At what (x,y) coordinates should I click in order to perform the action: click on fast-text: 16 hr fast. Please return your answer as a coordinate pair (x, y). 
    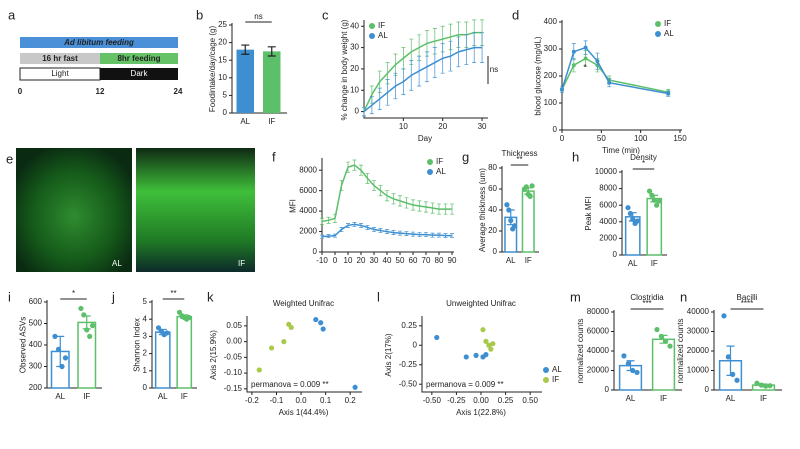
    Looking at the image, I should click on (60, 58).